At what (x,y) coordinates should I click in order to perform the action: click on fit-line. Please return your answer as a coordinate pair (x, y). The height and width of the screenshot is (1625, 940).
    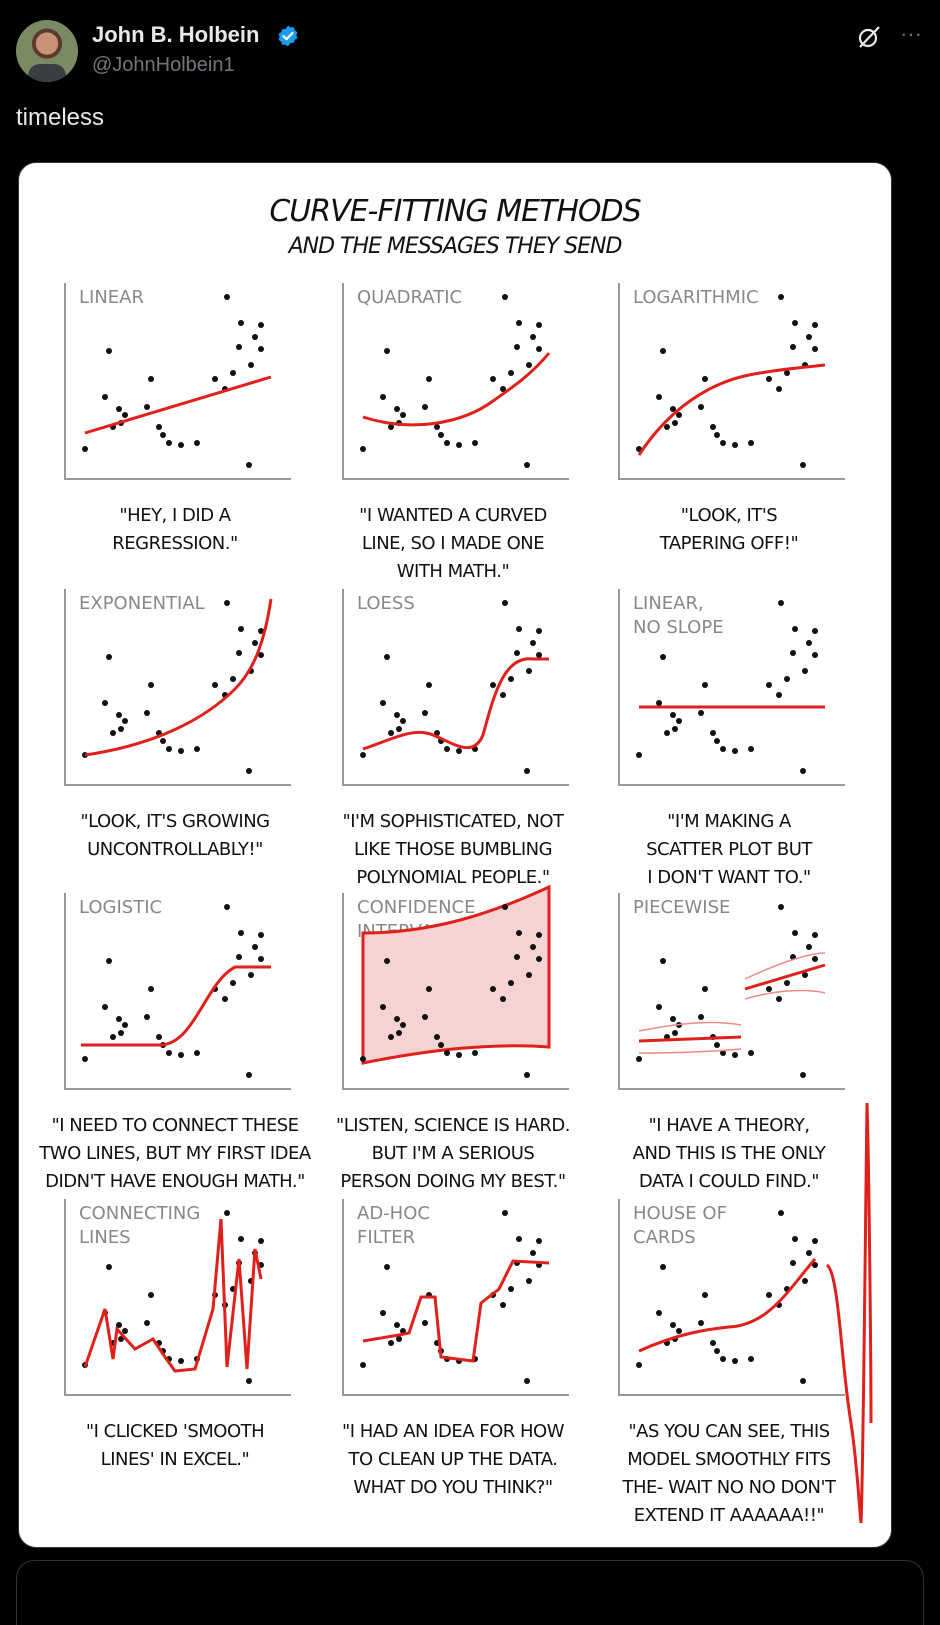
    Looking at the image, I should click on (456, 389).